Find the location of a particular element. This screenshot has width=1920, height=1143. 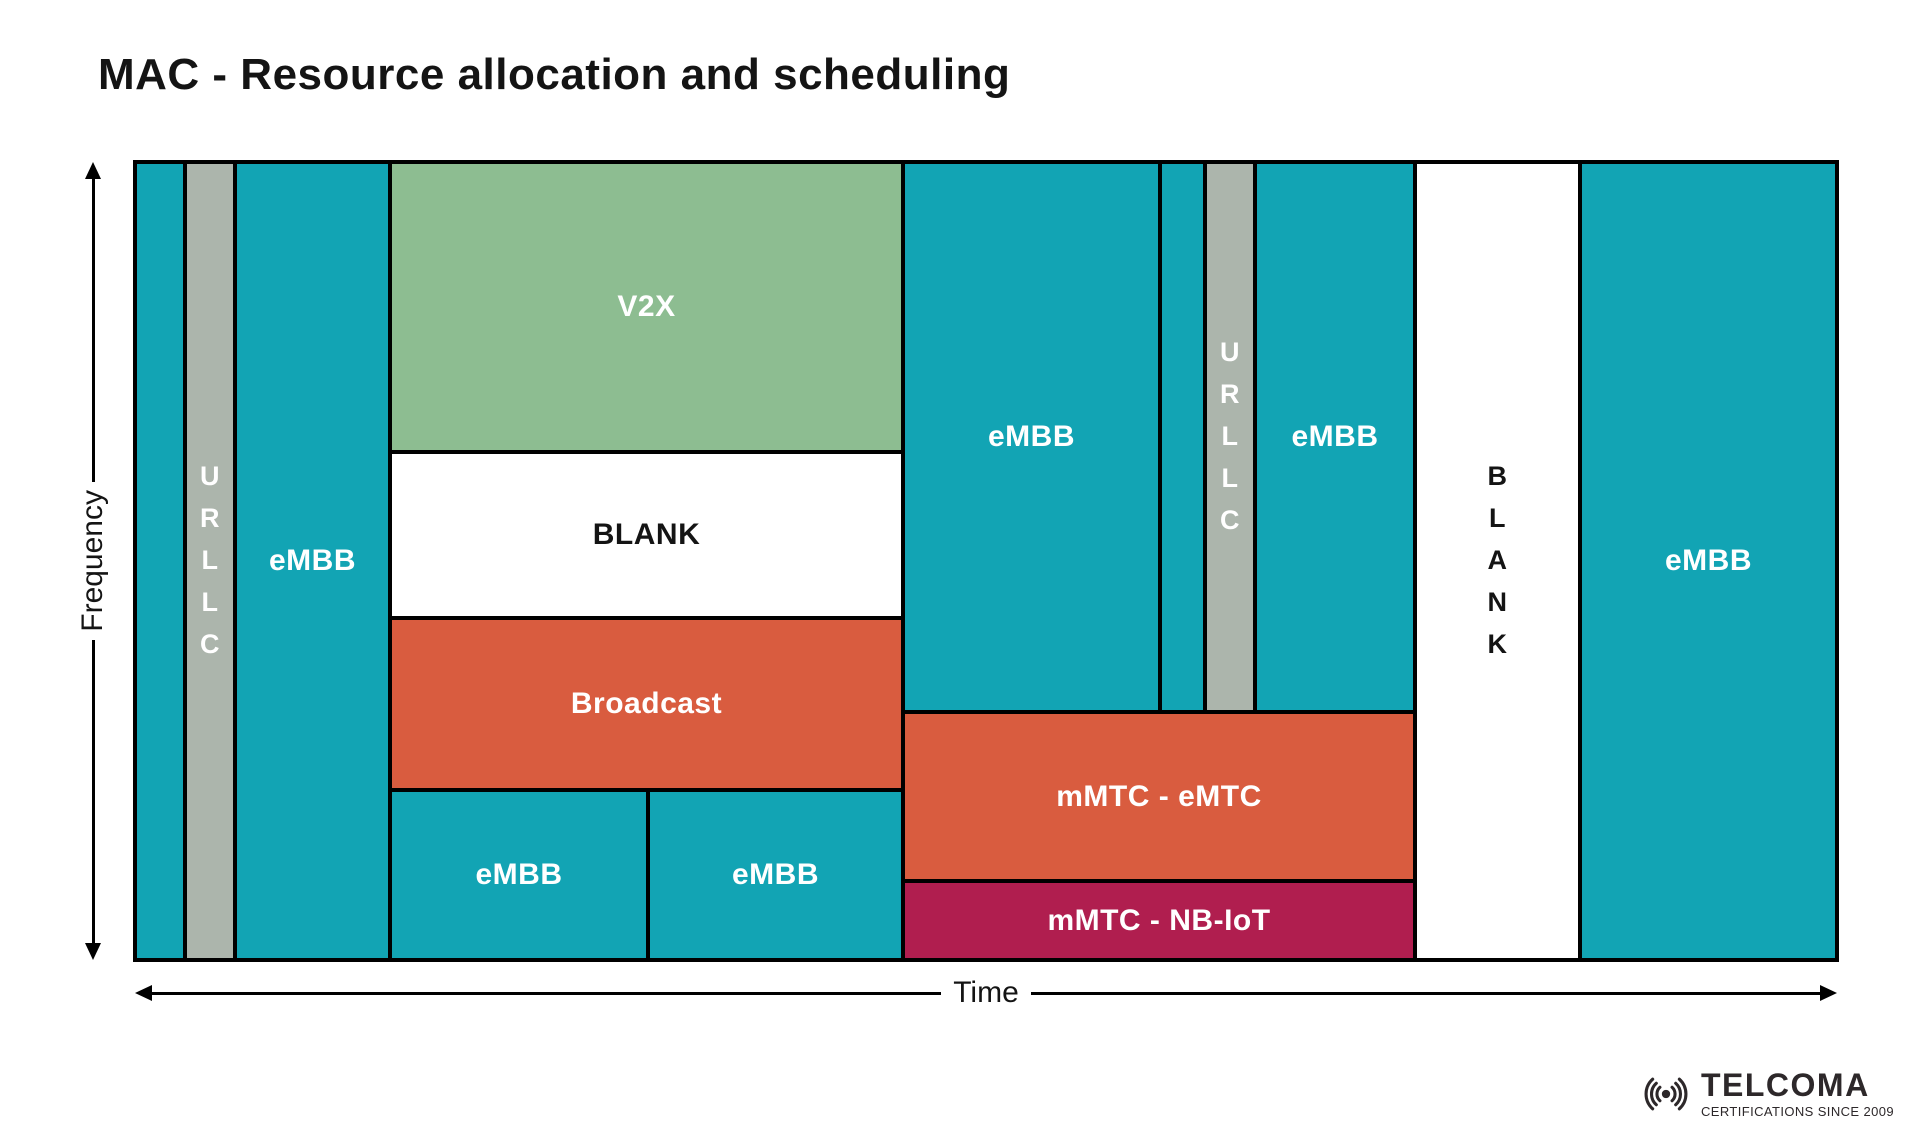

block-label-broadcast: Broadcast is located at coordinates (646, 703).